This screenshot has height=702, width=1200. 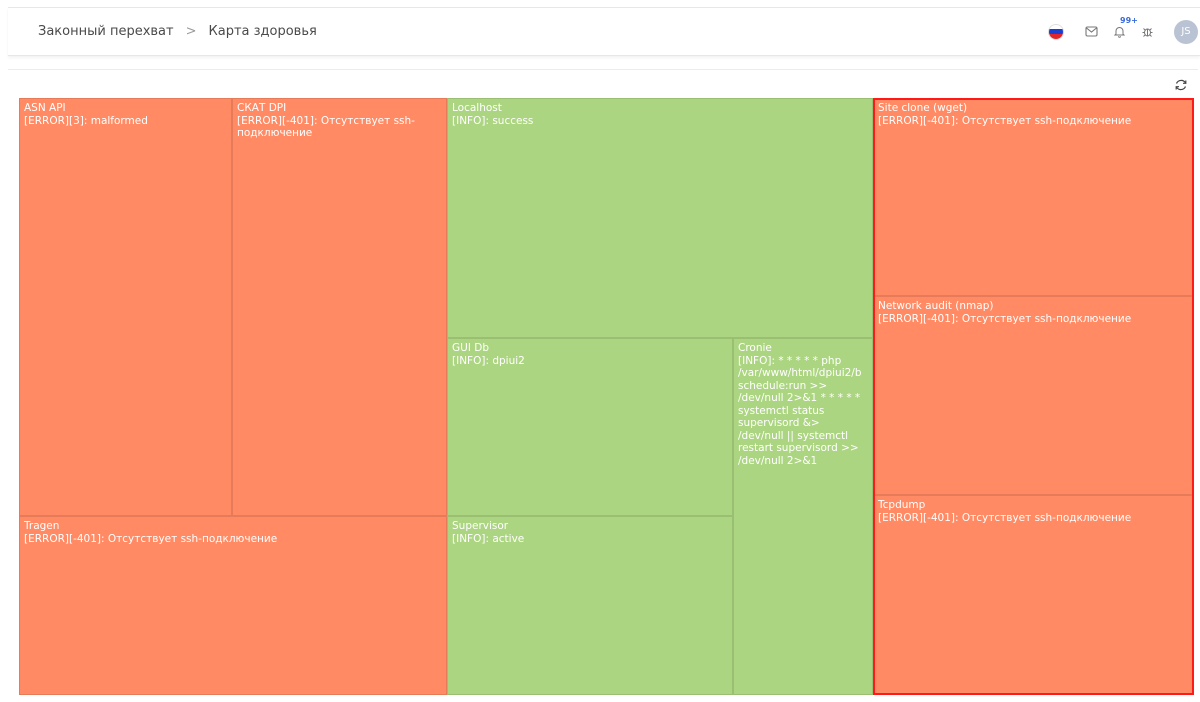 What do you see at coordinates (660, 218) in the screenshot?
I see `treemap-tile-localhost: Localhost [INFO]: success` at bounding box center [660, 218].